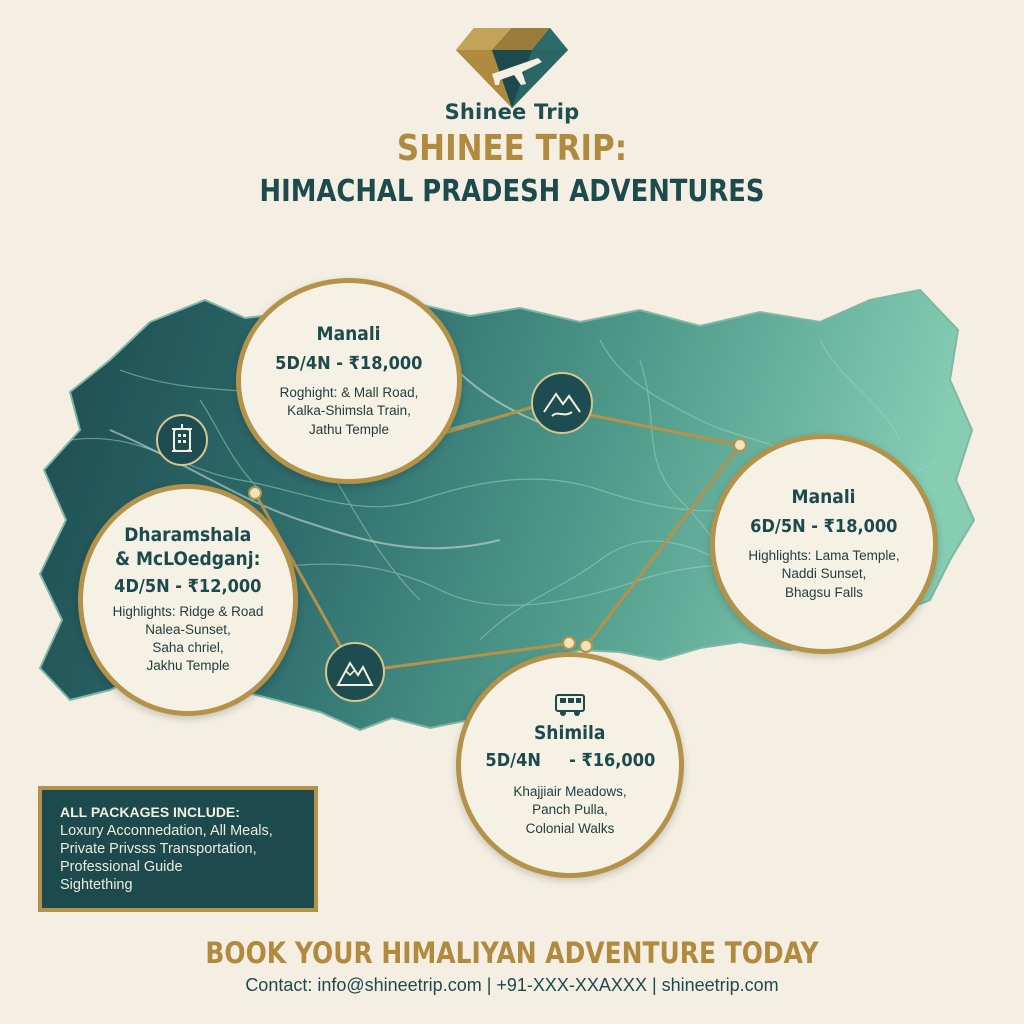  I want to click on destination-name: Dharamshala & McLOedganj:, so click(188, 547).